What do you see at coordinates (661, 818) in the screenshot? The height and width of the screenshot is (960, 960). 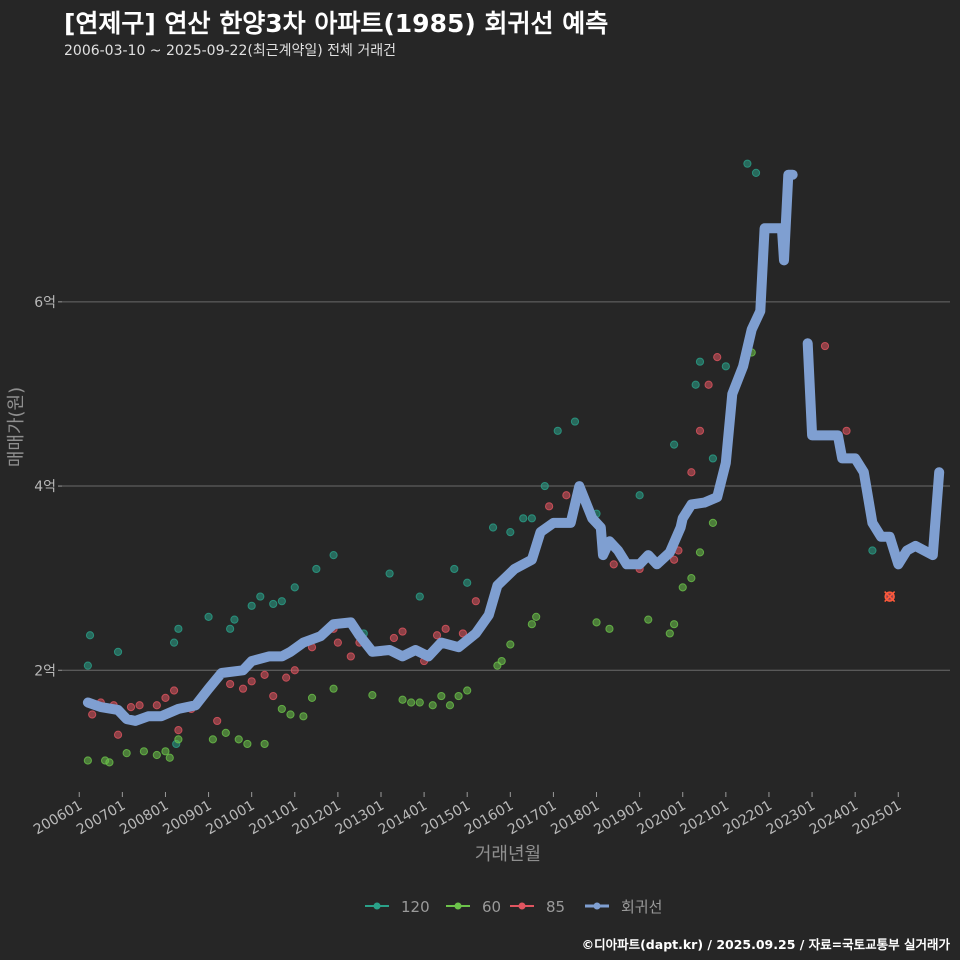 I see `x-tick-label: 202001` at bounding box center [661, 818].